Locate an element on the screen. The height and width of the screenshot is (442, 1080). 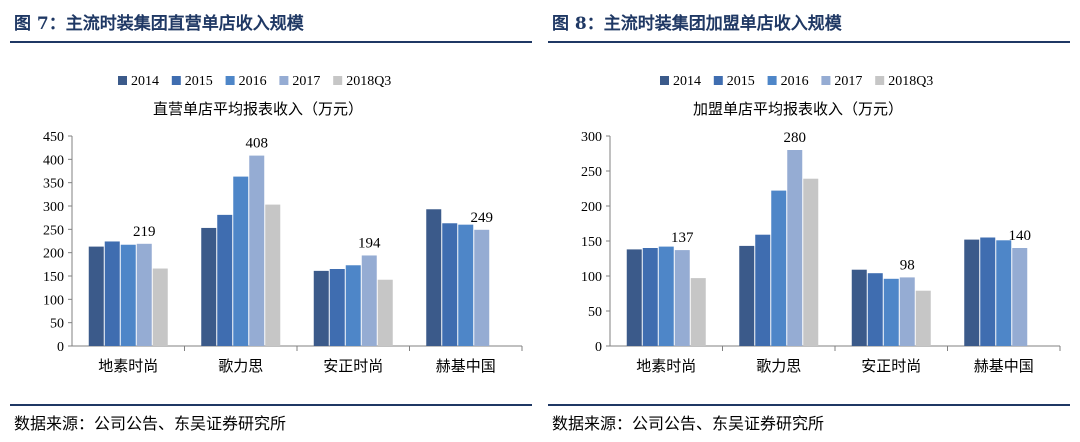
data-label: 408 is located at coordinates (257, 144).